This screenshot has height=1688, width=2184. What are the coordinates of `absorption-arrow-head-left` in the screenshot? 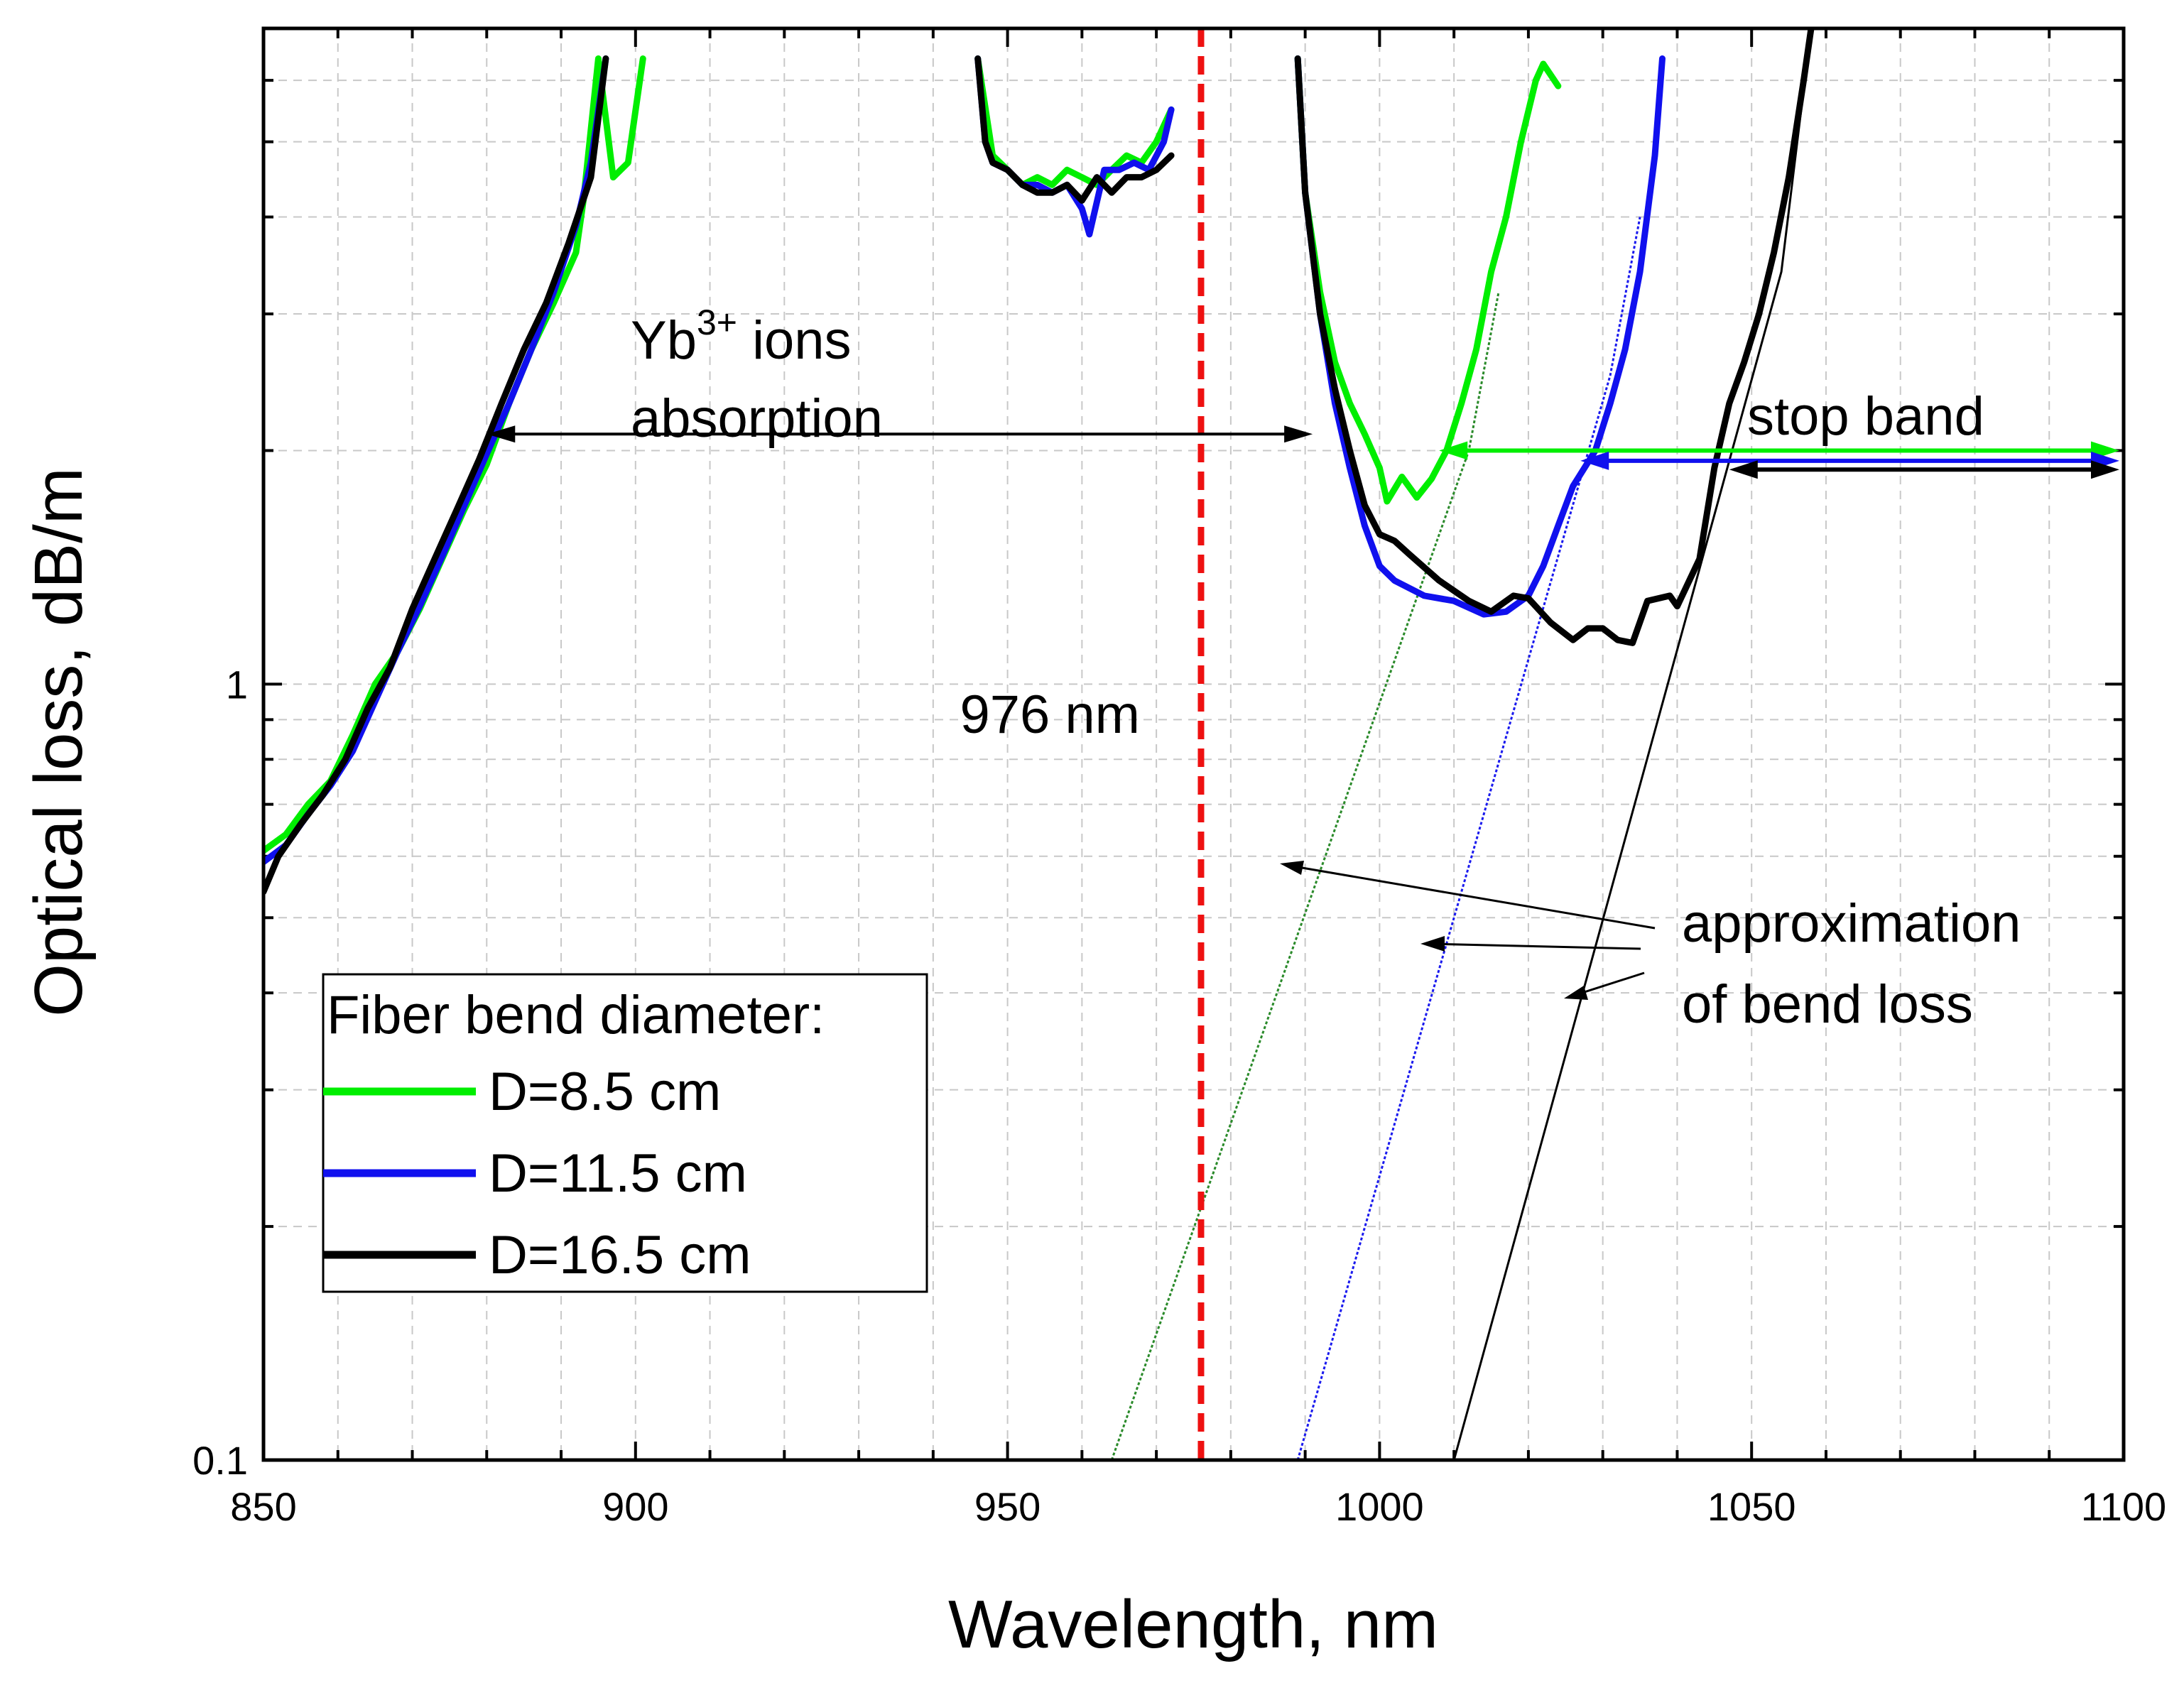 It's located at (502, 434).